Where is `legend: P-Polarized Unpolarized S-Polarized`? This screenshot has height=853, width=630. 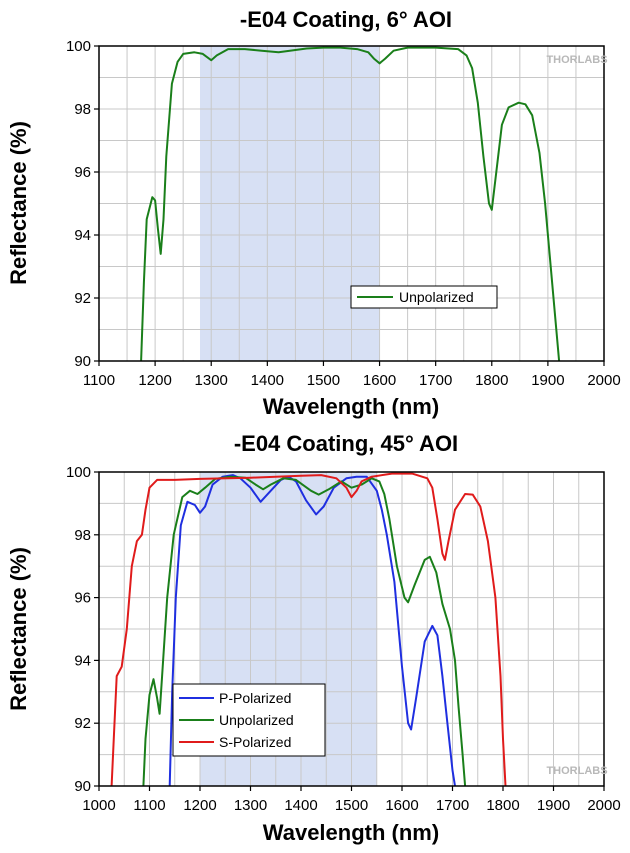 legend: P-Polarized Unpolarized S-Polarized is located at coordinates (249, 720).